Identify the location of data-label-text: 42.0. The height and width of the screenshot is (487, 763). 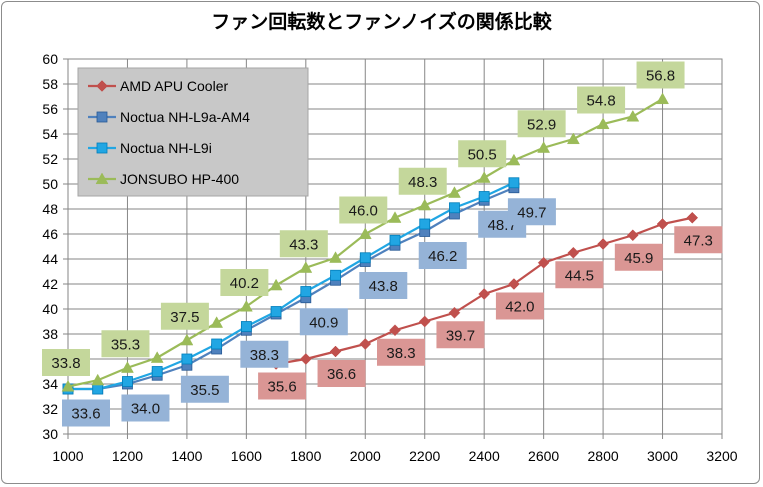
(519, 307).